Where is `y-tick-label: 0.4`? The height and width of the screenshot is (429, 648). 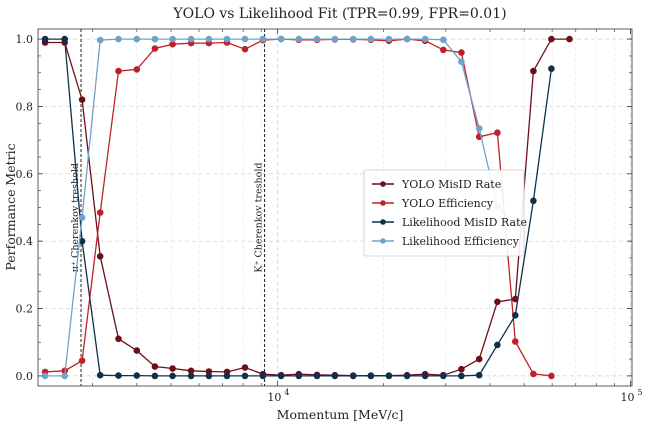
y-tick-label: 0.4 is located at coordinates (25, 241).